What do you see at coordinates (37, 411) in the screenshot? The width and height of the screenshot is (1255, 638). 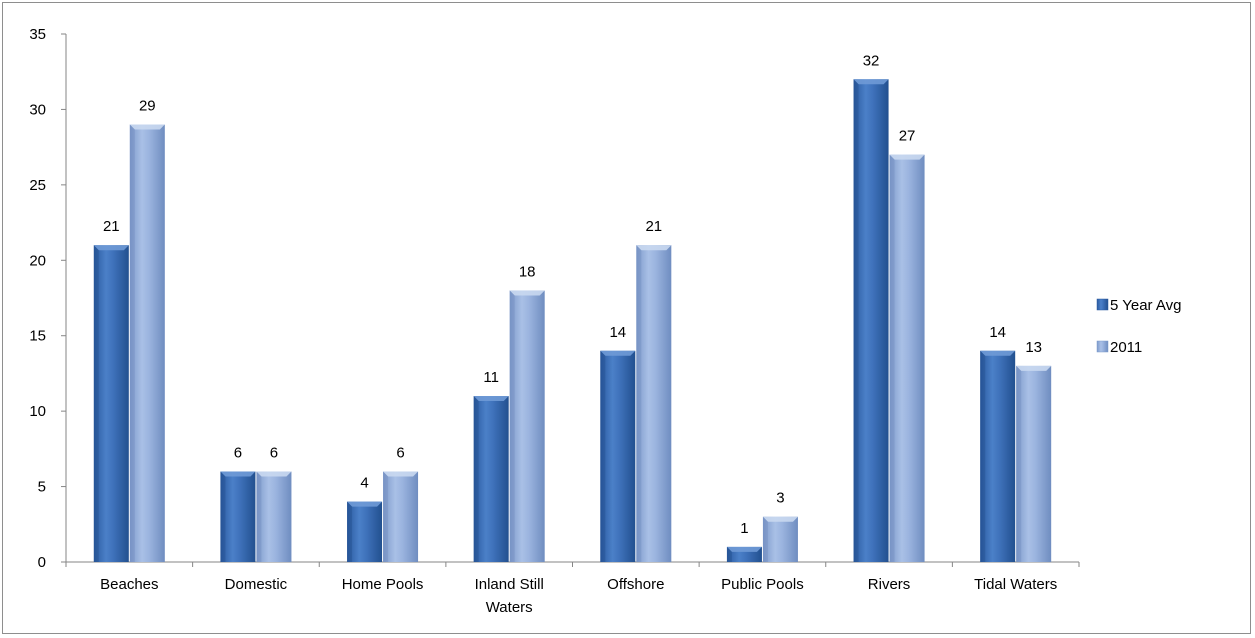 I see `y-tick-label: 10` at bounding box center [37, 411].